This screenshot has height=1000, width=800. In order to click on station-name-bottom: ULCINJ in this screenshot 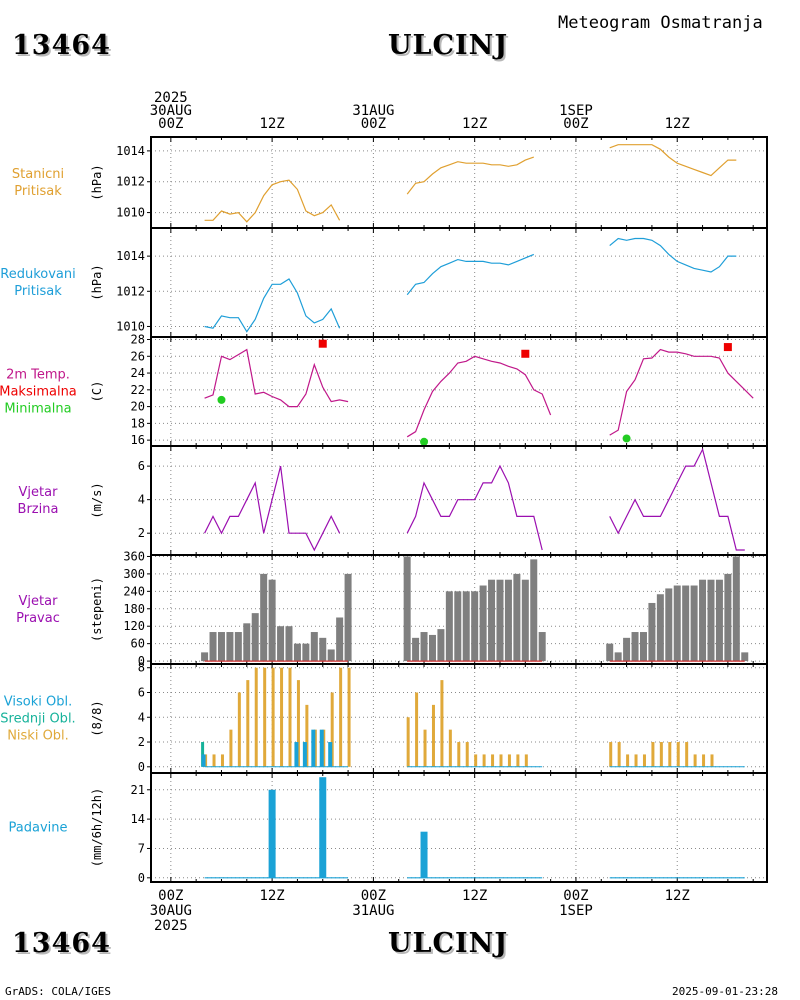, I will do `click(448, 943)`.